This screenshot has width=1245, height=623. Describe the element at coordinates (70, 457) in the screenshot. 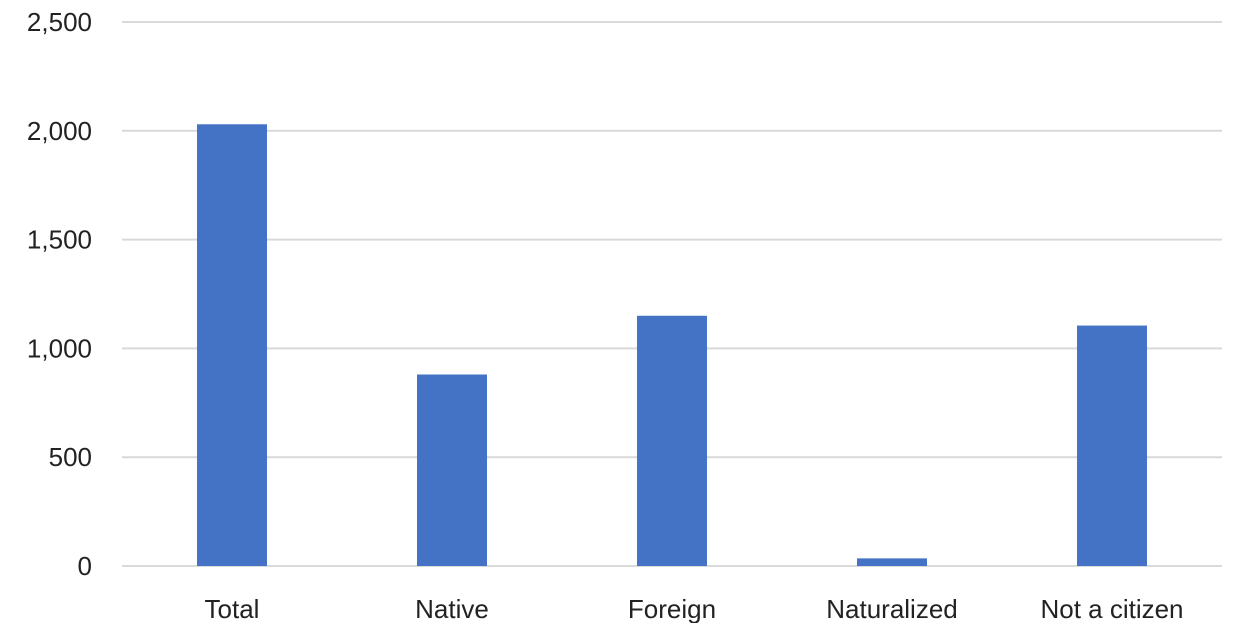

I see `y-tick-label: 500` at that location.